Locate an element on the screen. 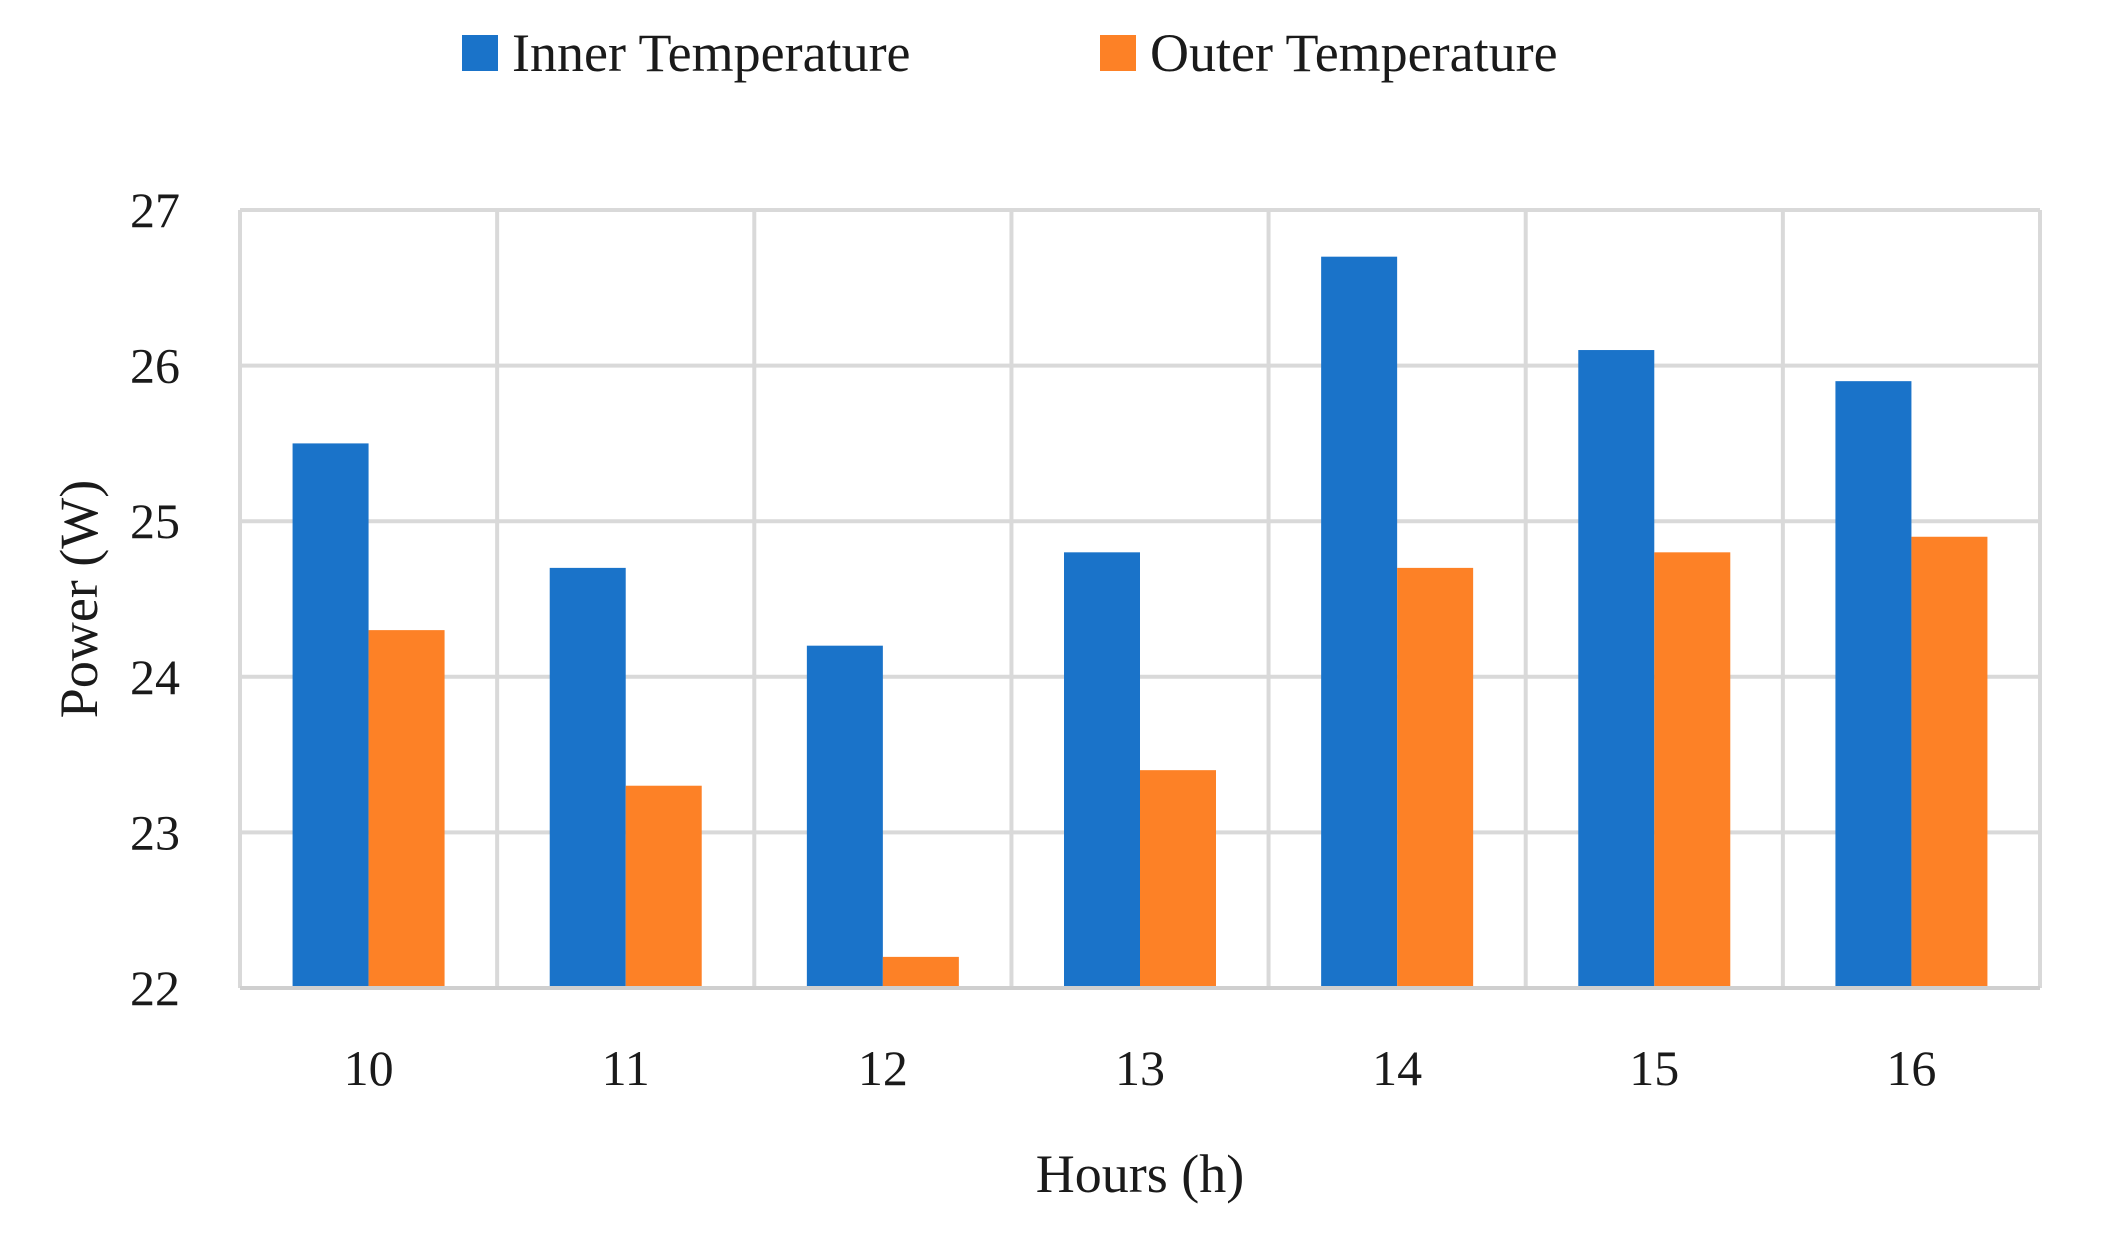 The width and height of the screenshot is (2106, 1235). x-tick-label-15: 15 is located at coordinates (1654, 1068).